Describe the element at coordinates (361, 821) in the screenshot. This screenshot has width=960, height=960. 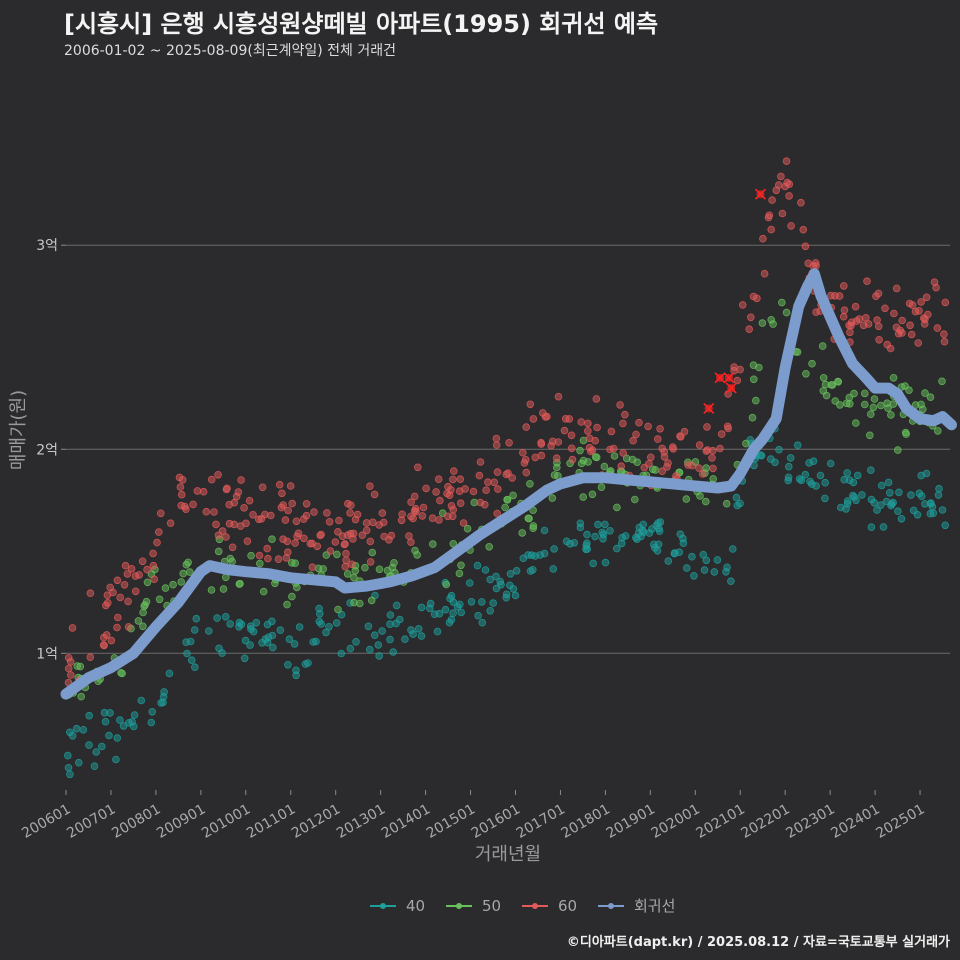
I see `x-tick-label: 201301` at that location.